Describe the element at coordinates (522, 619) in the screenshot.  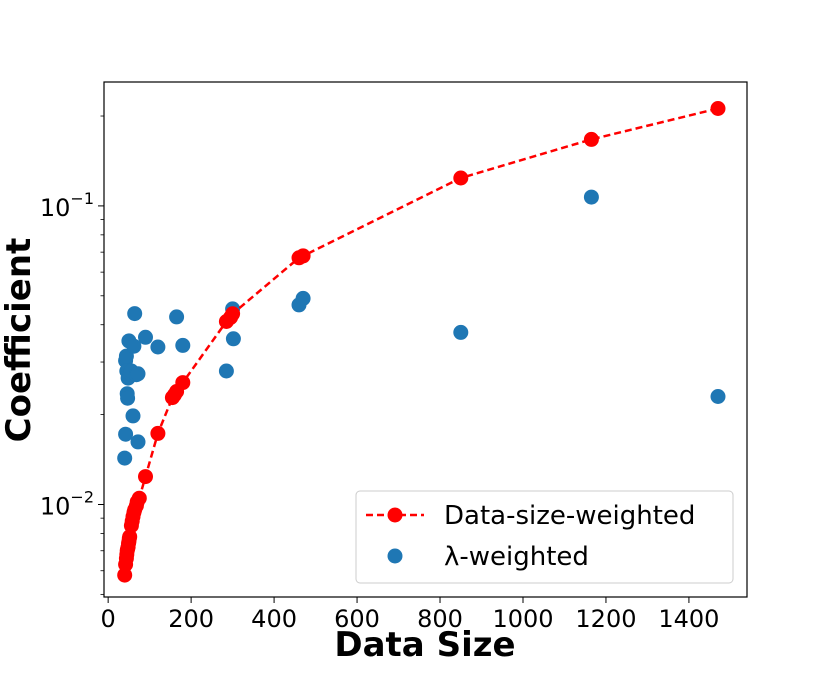
I see `x-tick-label: 1000` at that location.